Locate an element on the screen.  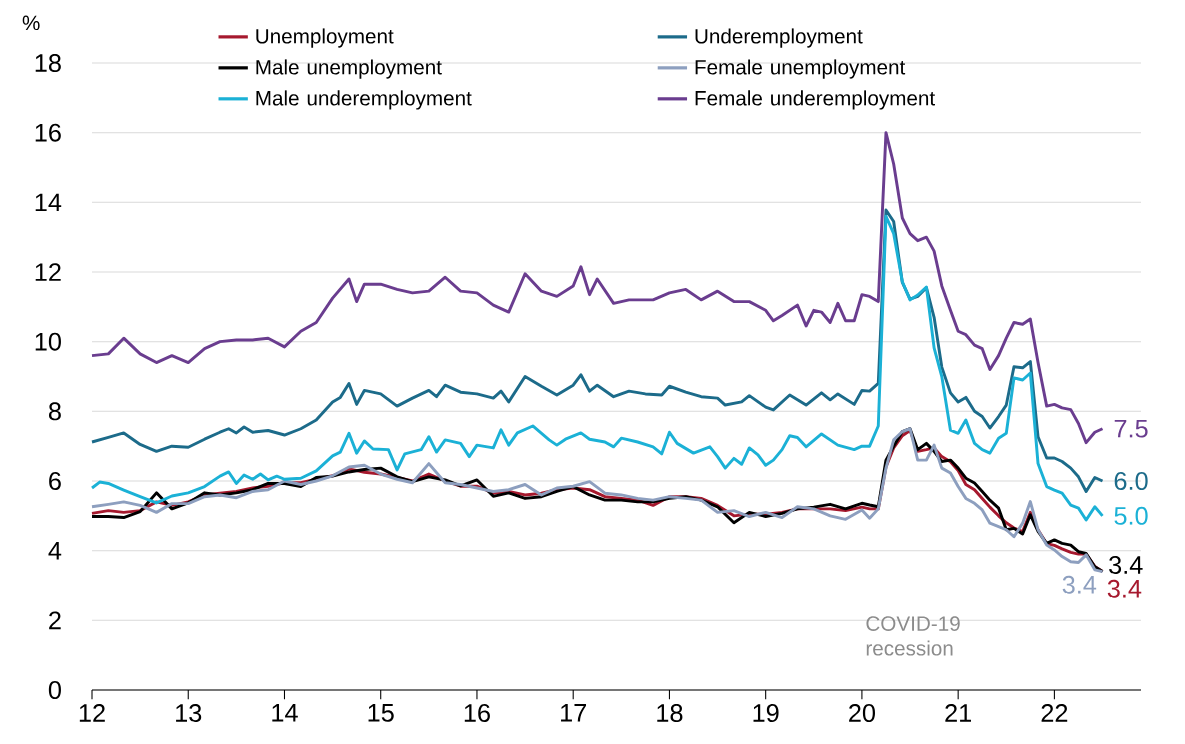
y-tick-label: 8 is located at coordinates (54, 411).